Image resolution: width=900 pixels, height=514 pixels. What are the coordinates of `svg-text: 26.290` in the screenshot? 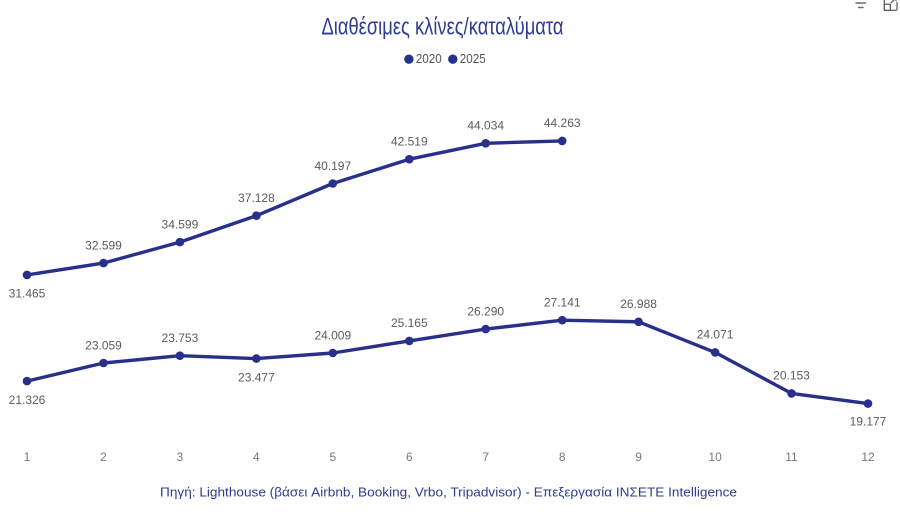 It's located at (485, 311).